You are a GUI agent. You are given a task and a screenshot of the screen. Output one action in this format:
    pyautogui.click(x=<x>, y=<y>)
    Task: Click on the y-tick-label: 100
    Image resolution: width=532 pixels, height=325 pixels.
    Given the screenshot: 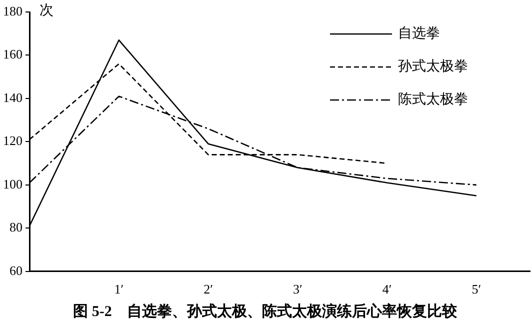 What is the action you would take?
    pyautogui.click(x=12, y=184)
    